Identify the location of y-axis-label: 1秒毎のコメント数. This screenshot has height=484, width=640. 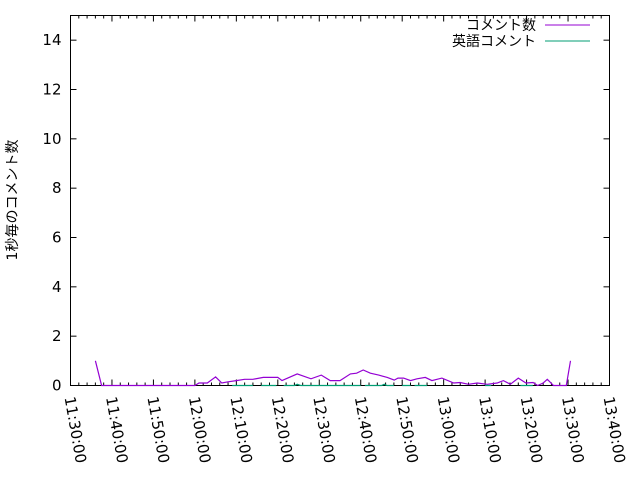
(13, 200).